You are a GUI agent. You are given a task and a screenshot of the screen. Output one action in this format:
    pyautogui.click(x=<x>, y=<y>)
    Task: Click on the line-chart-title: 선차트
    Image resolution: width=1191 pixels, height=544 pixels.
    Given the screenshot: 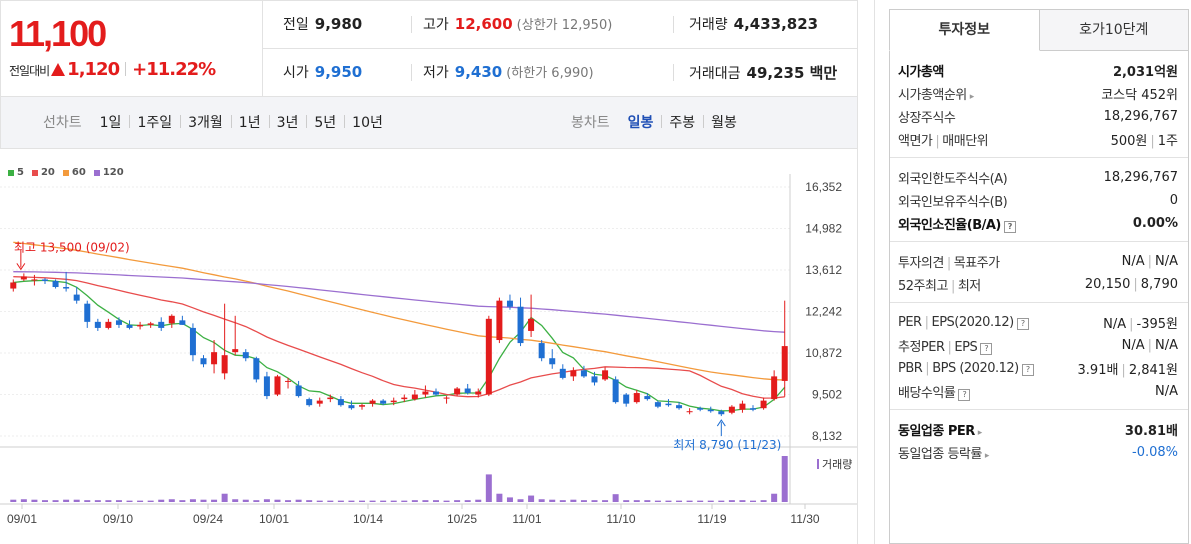 What is the action you would take?
    pyautogui.click(x=62, y=123)
    